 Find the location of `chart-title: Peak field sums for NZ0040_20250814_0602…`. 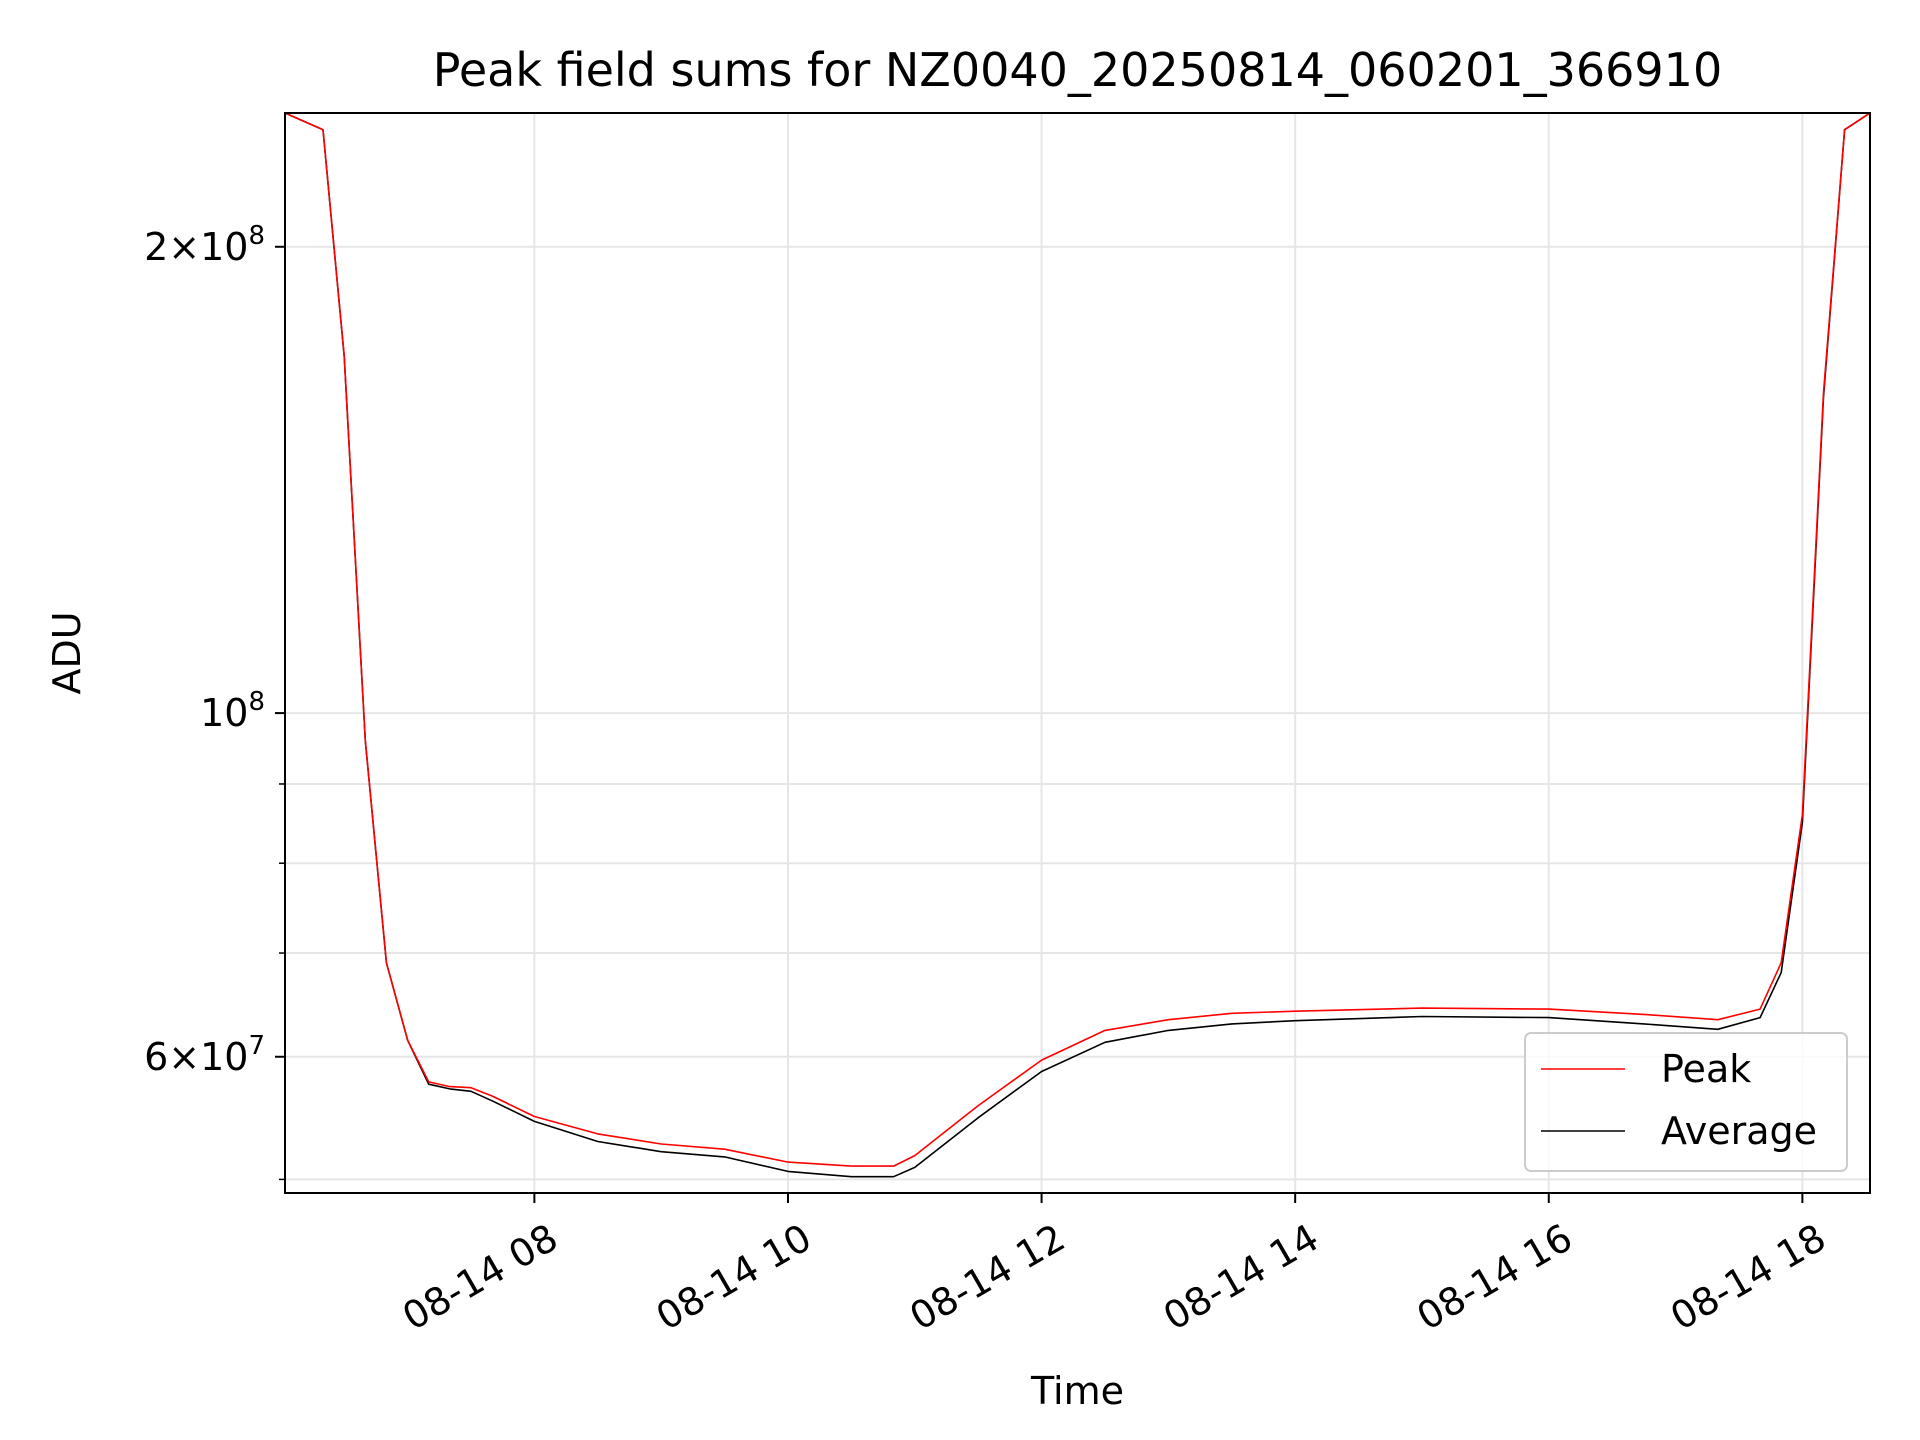

chart-title: Peak field sums for NZ0040_20250814_0602… is located at coordinates (1077, 70).